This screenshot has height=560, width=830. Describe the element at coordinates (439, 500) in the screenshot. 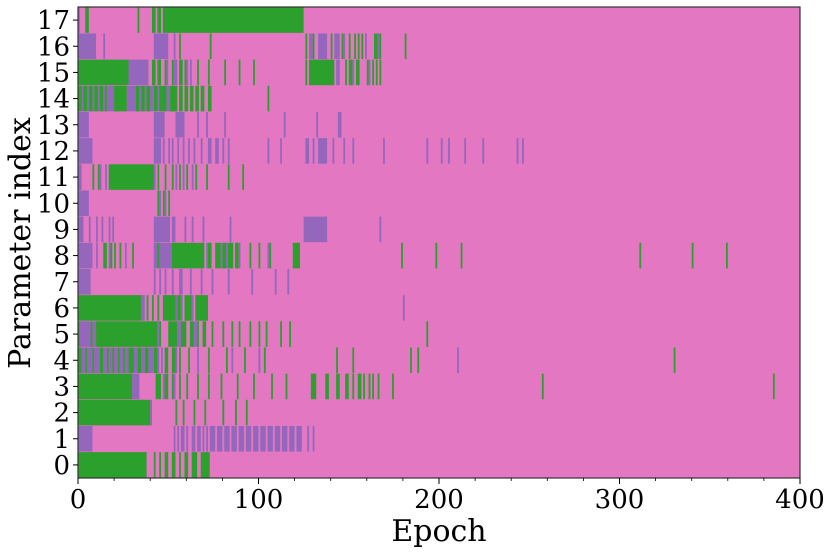

I see `x-tick-label: 200` at that location.